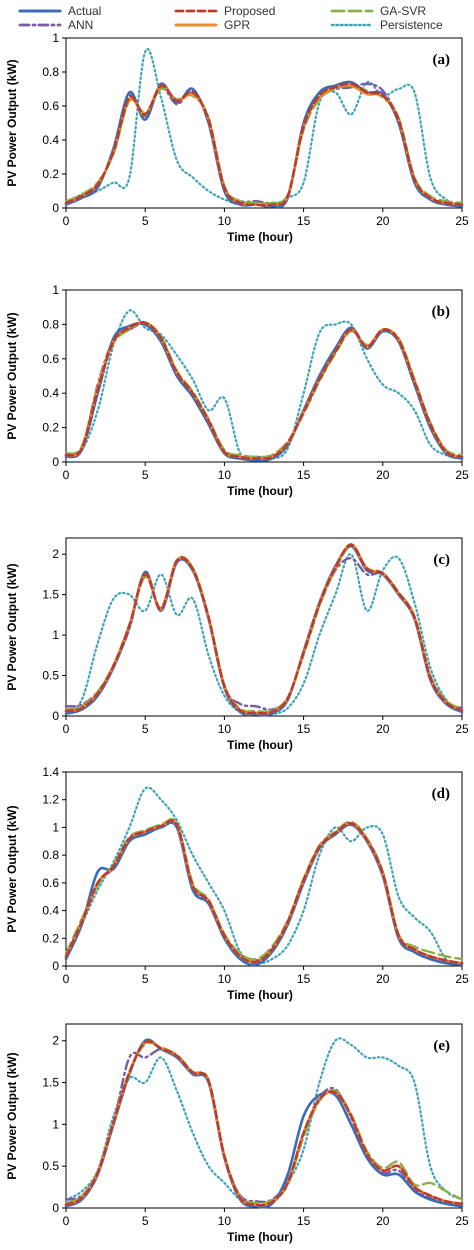 This screenshot has height=1250, width=474. I want to click on legend-label-gpr: GPR, so click(237, 25).